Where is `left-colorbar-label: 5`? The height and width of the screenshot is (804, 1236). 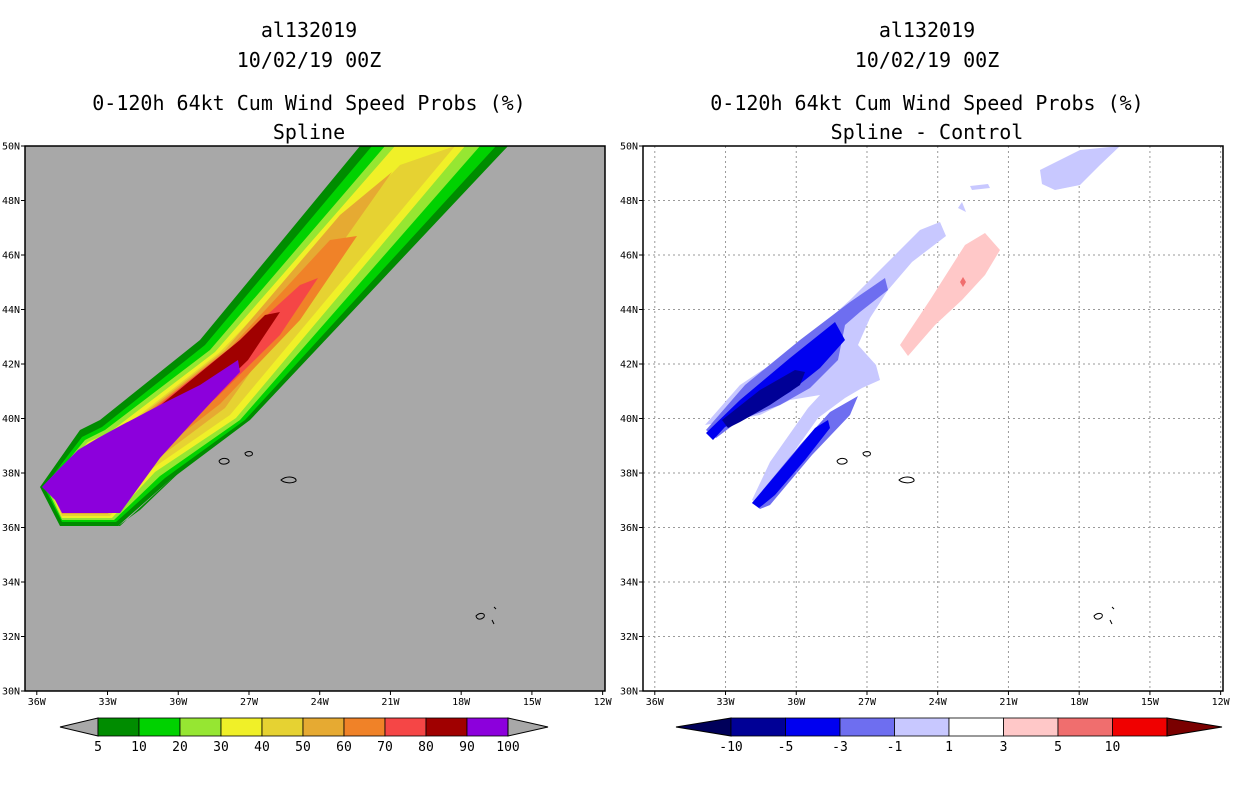
left-colorbar-label: 5 is located at coordinates (98, 747).